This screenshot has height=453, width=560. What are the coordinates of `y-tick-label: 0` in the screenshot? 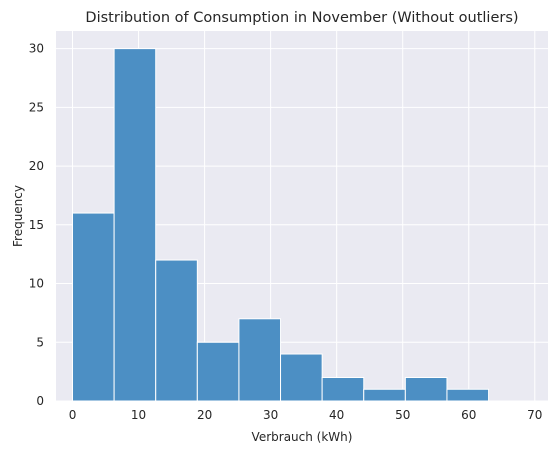 It's located at (40, 401).